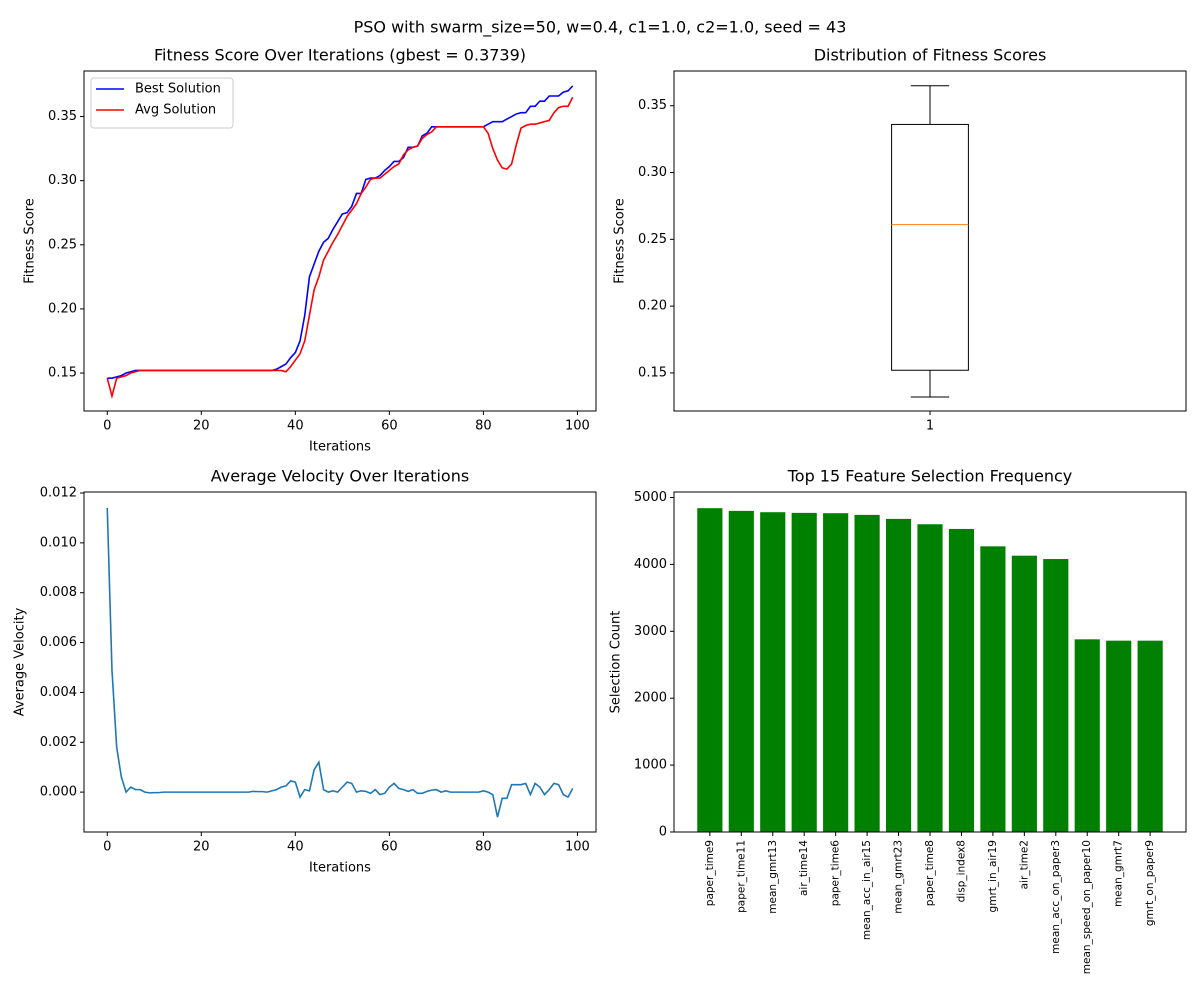 This screenshot has height=1000, width=1200. I want to click on x-tick-label: paper_time8, so click(930, 873).